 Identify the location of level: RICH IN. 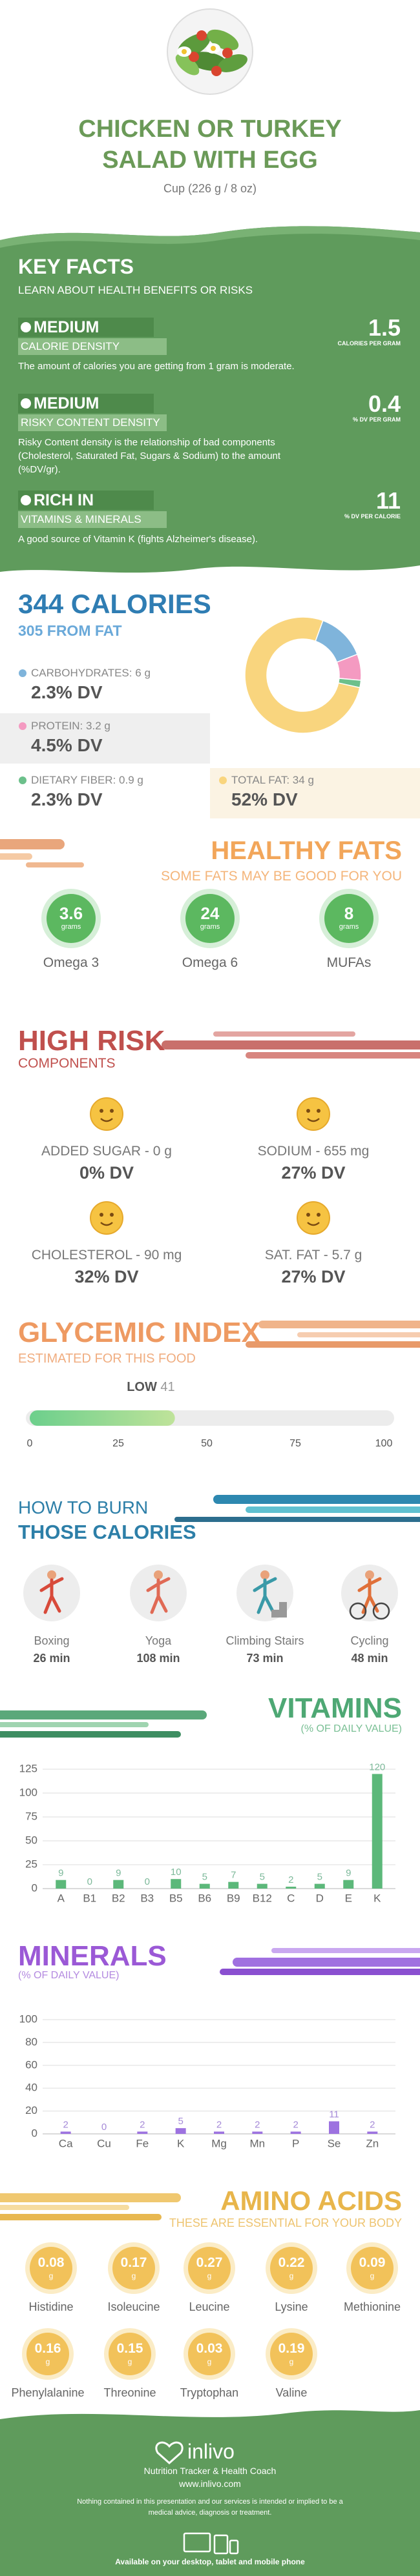
(64, 500).